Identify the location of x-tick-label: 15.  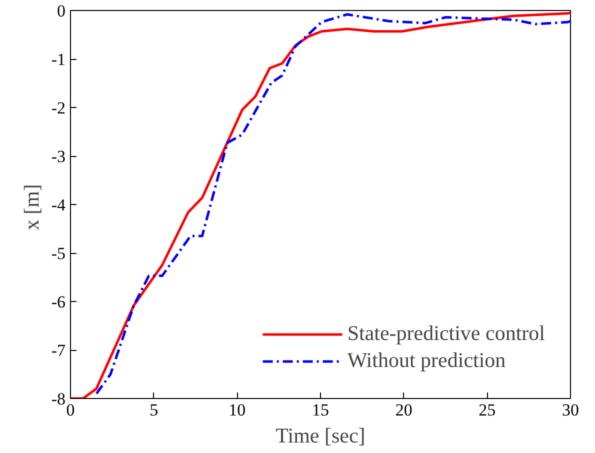
(320, 410).